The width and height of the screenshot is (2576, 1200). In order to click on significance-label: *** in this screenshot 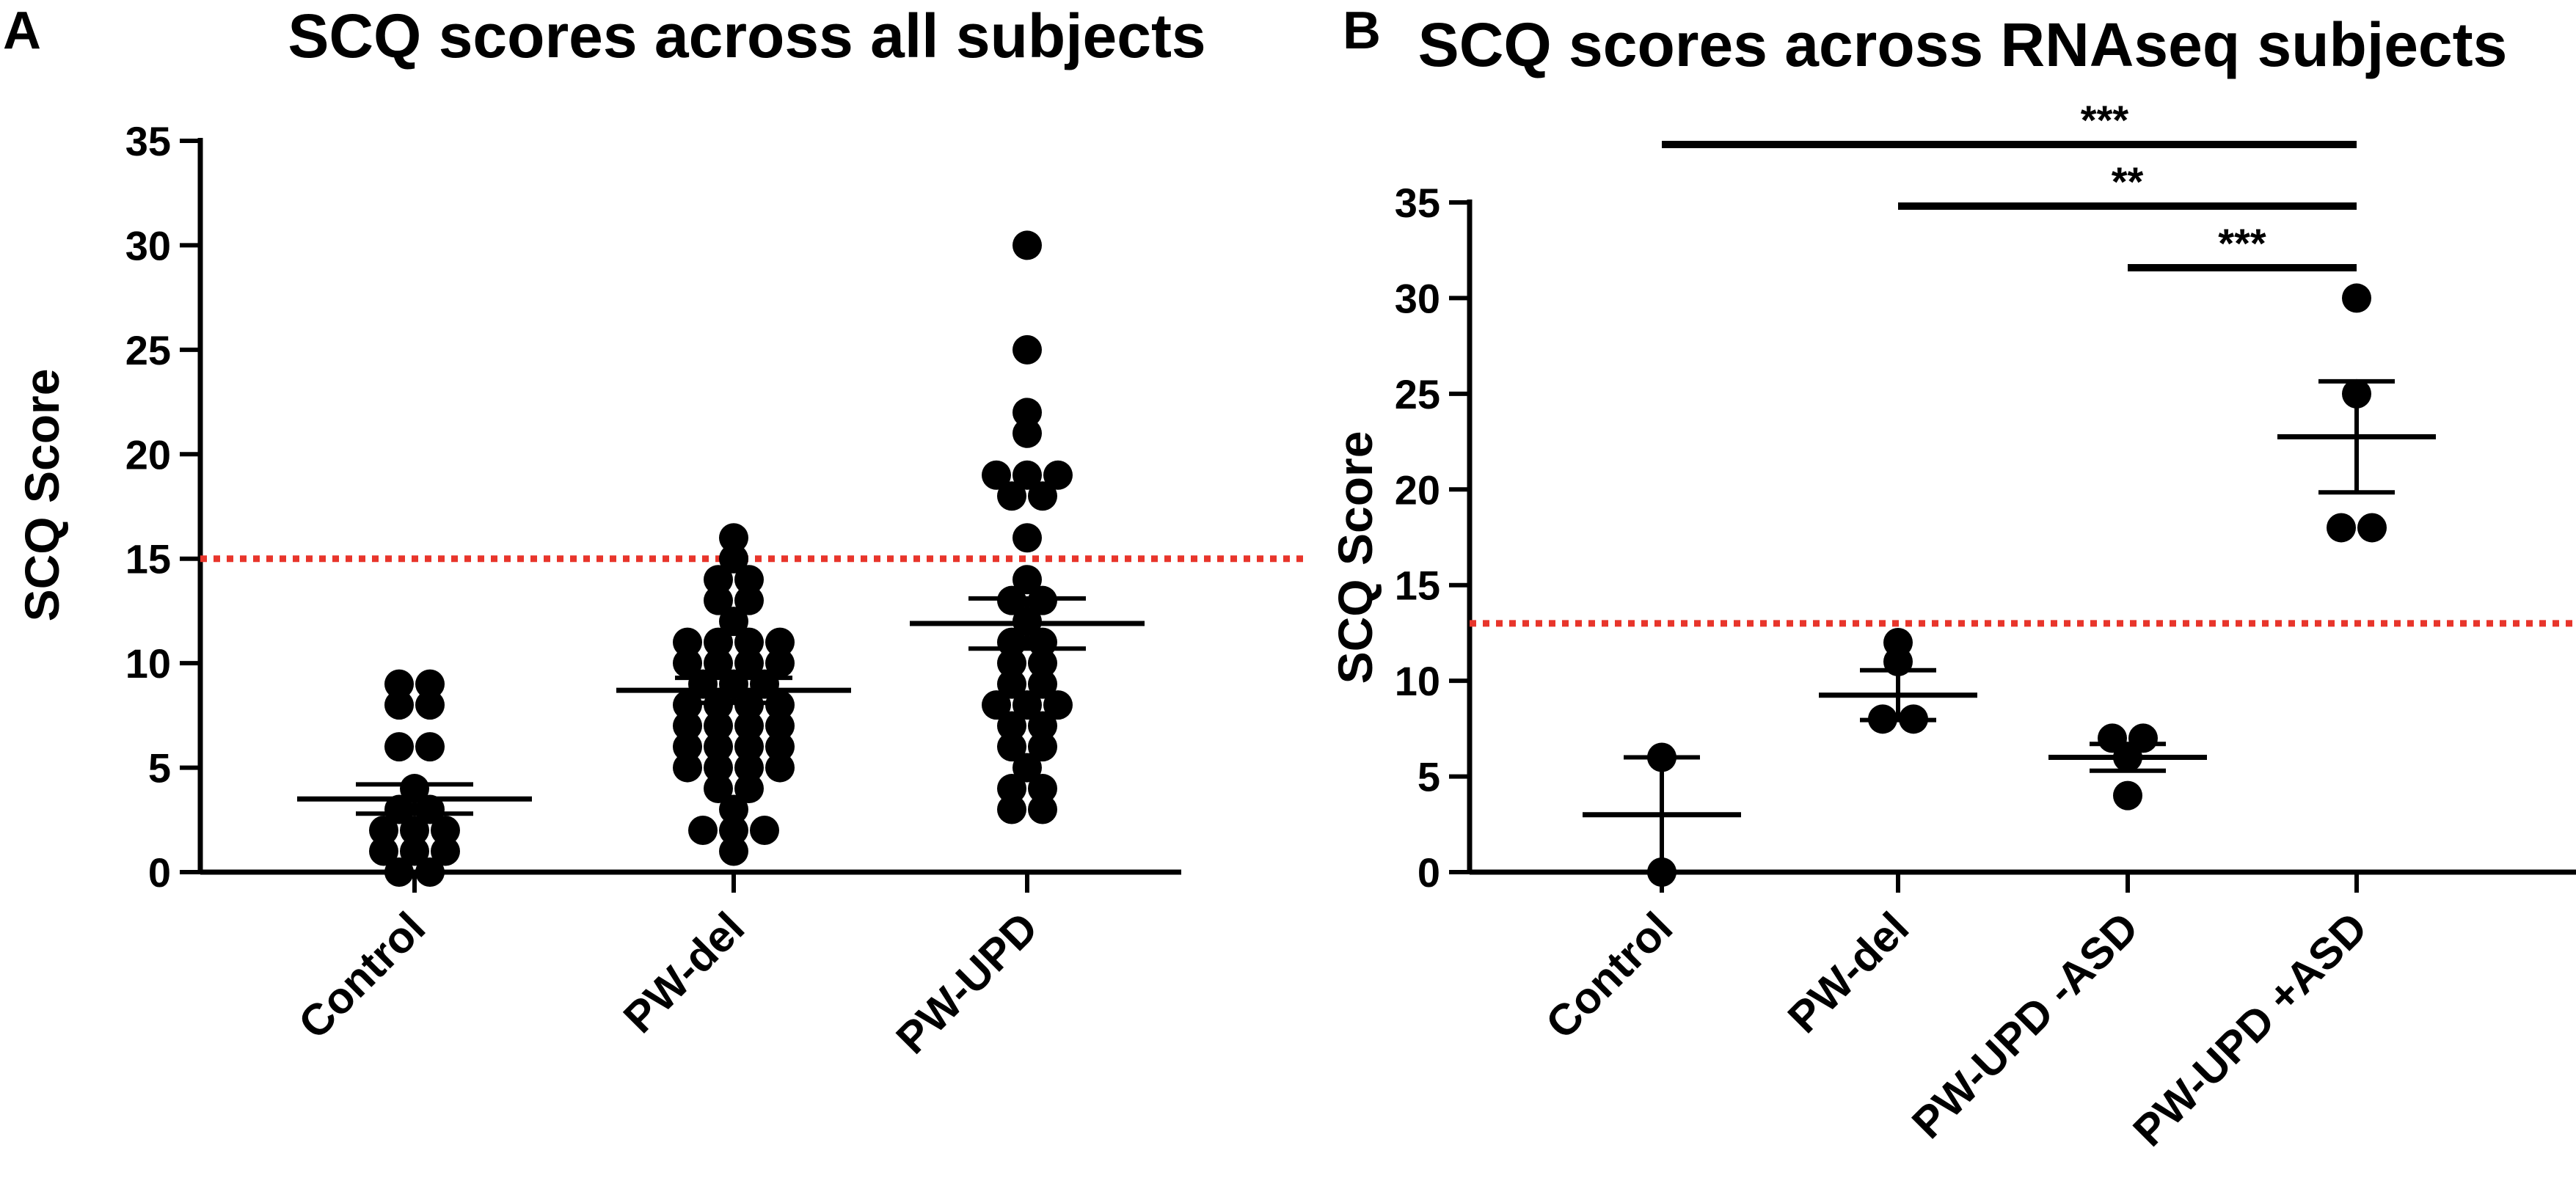, I will do `click(2242, 243)`.